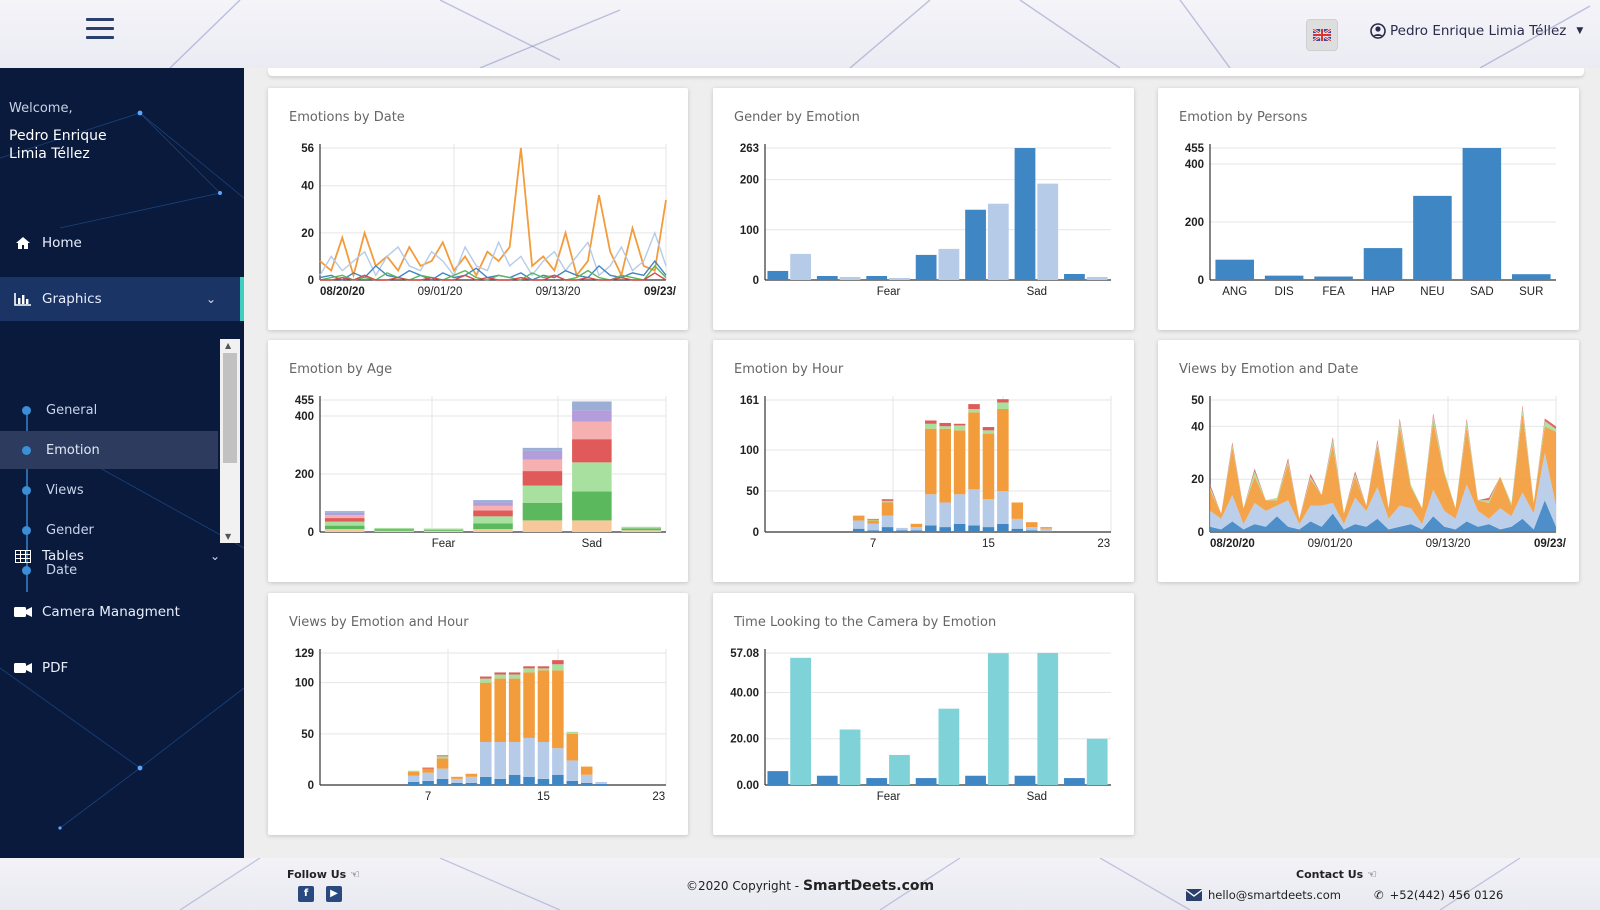 This screenshot has width=1600, height=910. Describe the element at coordinates (1322, 35) in the screenshot. I see `language-flag-button` at that location.